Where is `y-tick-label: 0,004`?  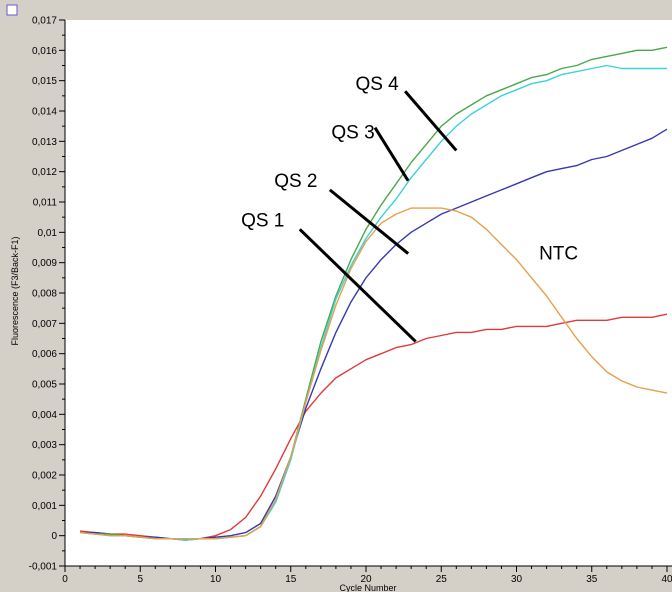
y-tick-label: 0,004 is located at coordinates (44, 415).